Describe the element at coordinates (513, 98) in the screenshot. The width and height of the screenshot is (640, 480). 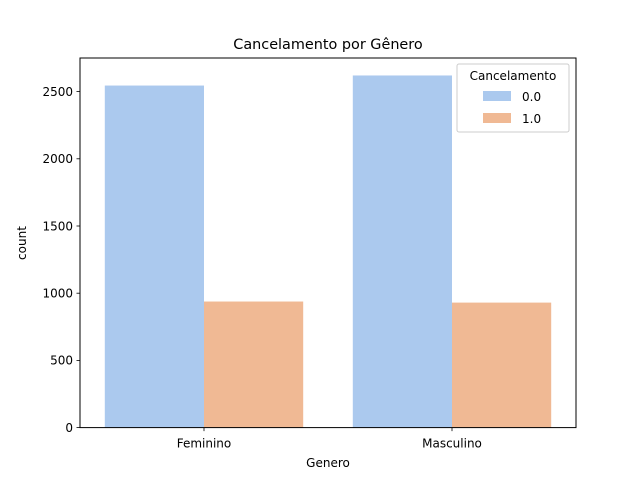
I see `legend: Cancelamento 0.0 1.0` at that location.